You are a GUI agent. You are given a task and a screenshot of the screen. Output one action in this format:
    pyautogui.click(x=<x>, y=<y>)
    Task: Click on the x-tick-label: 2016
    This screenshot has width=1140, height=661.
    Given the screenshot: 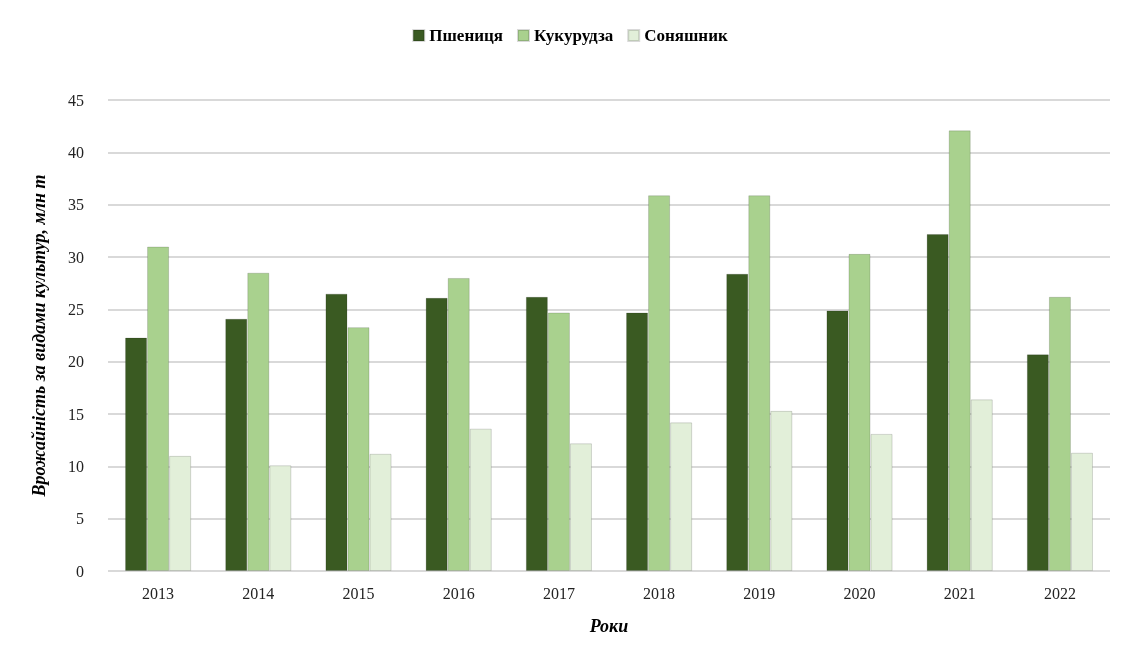 What is the action you would take?
    pyautogui.click(x=458, y=593)
    